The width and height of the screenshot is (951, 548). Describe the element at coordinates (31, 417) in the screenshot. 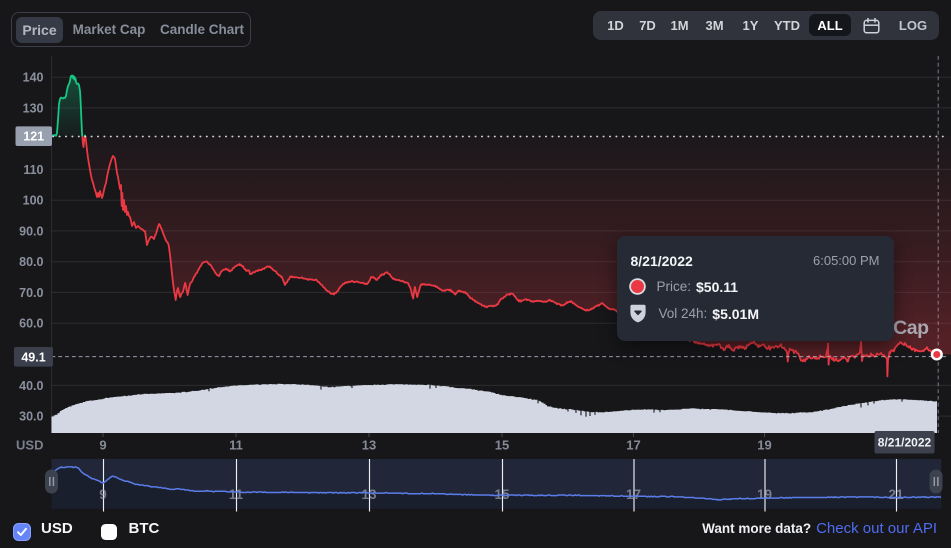

I see `svg-text: 30.0` at that location.